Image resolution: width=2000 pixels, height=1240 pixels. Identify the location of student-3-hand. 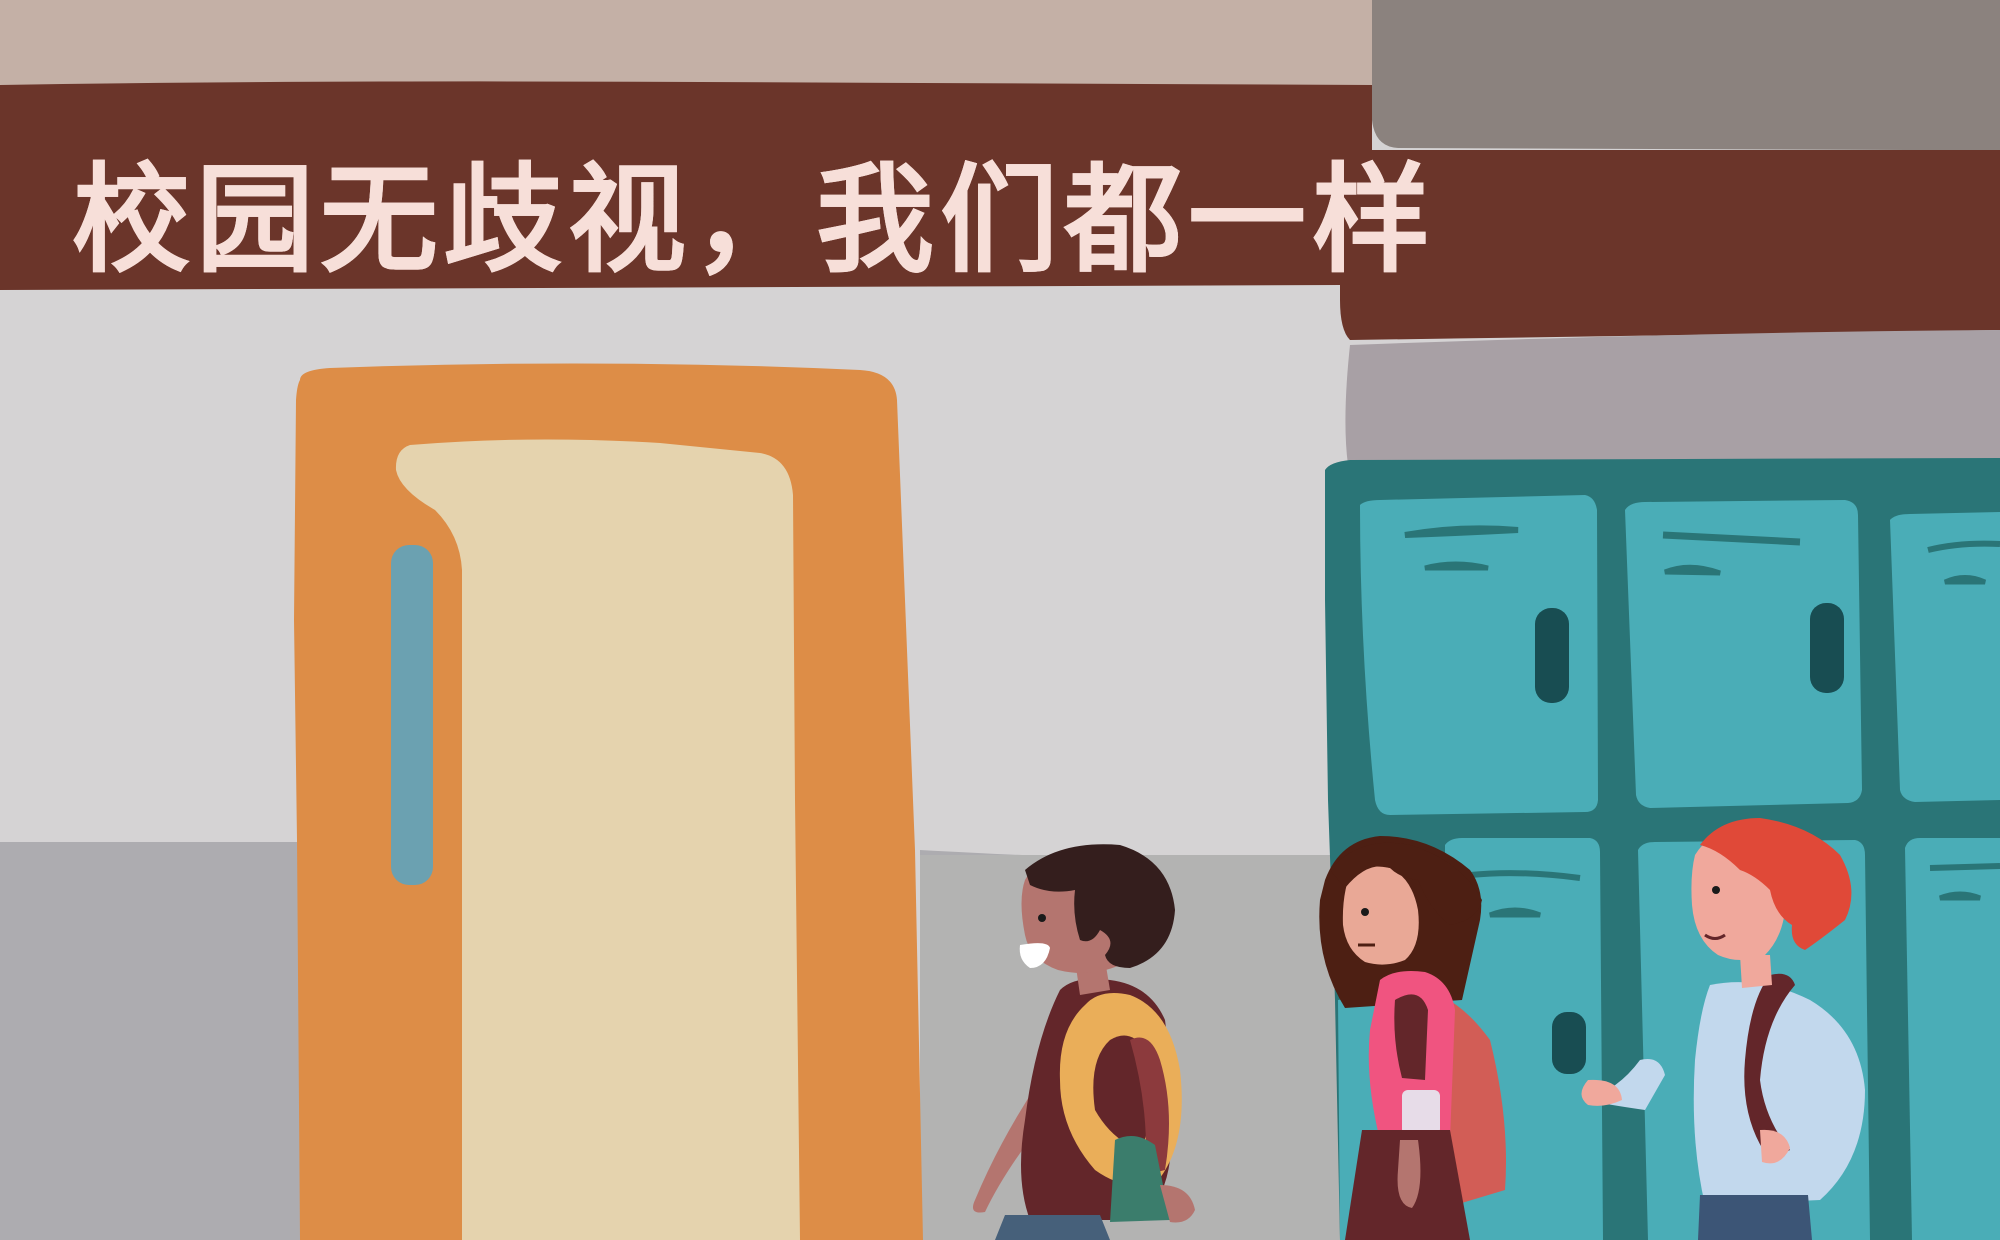
(1601, 1092).